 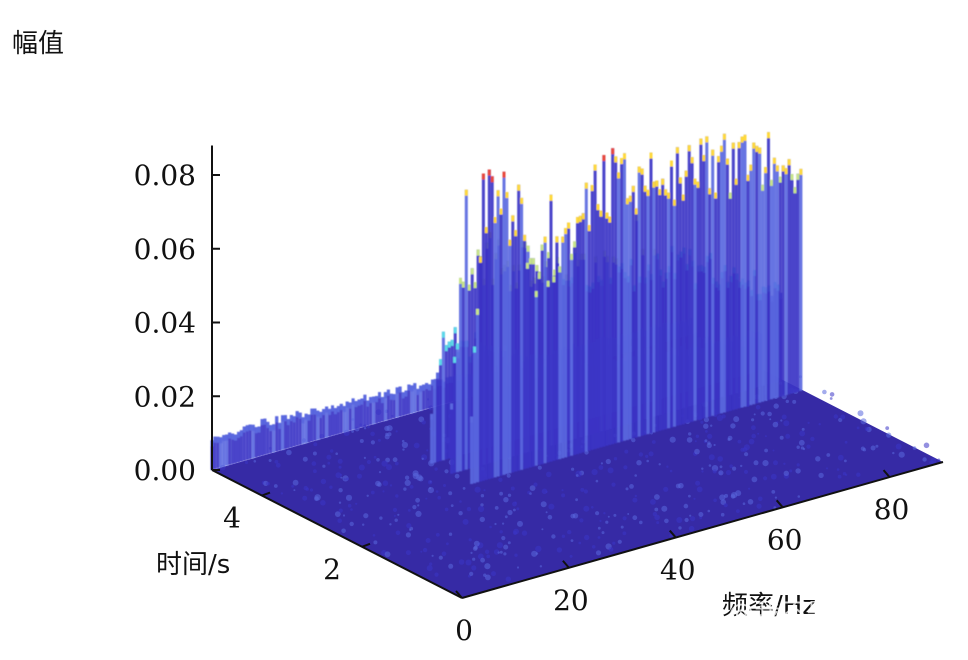 What do you see at coordinates (853, 640) in the screenshot?
I see `watermark-csdn: CSDN @我不是哆啦A梦` at bounding box center [853, 640].